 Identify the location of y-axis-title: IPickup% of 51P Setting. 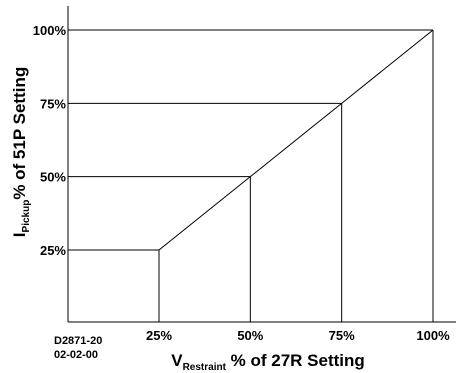
(21, 152).